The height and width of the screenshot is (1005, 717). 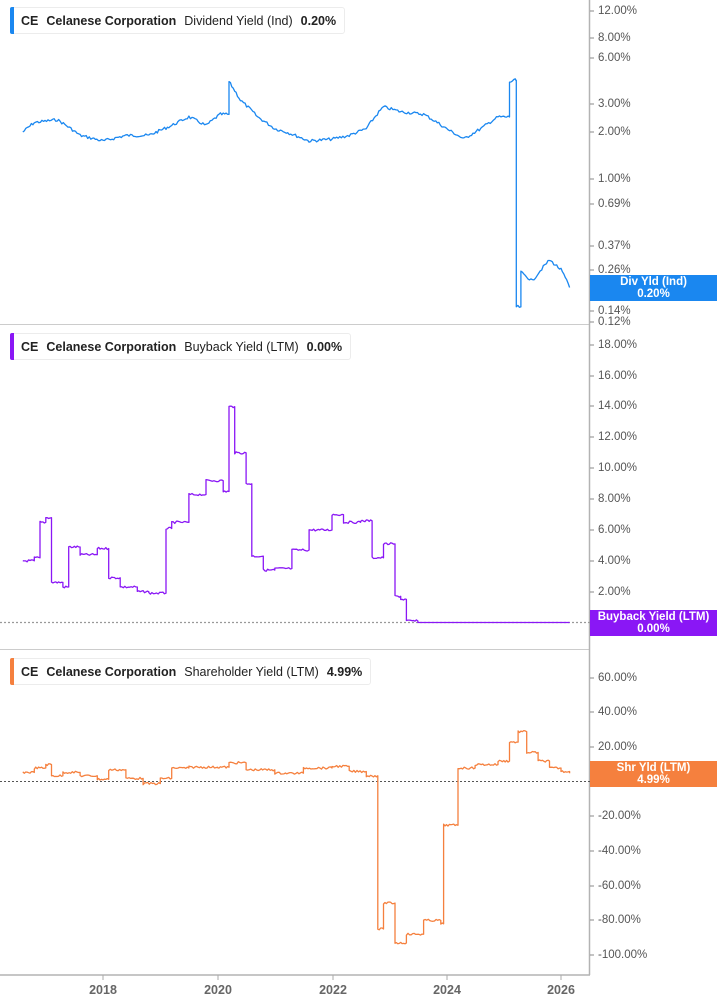 I want to click on dividend-last-value-badge: Div Yld (Ind) 0.20%, so click(x=653, y=288).